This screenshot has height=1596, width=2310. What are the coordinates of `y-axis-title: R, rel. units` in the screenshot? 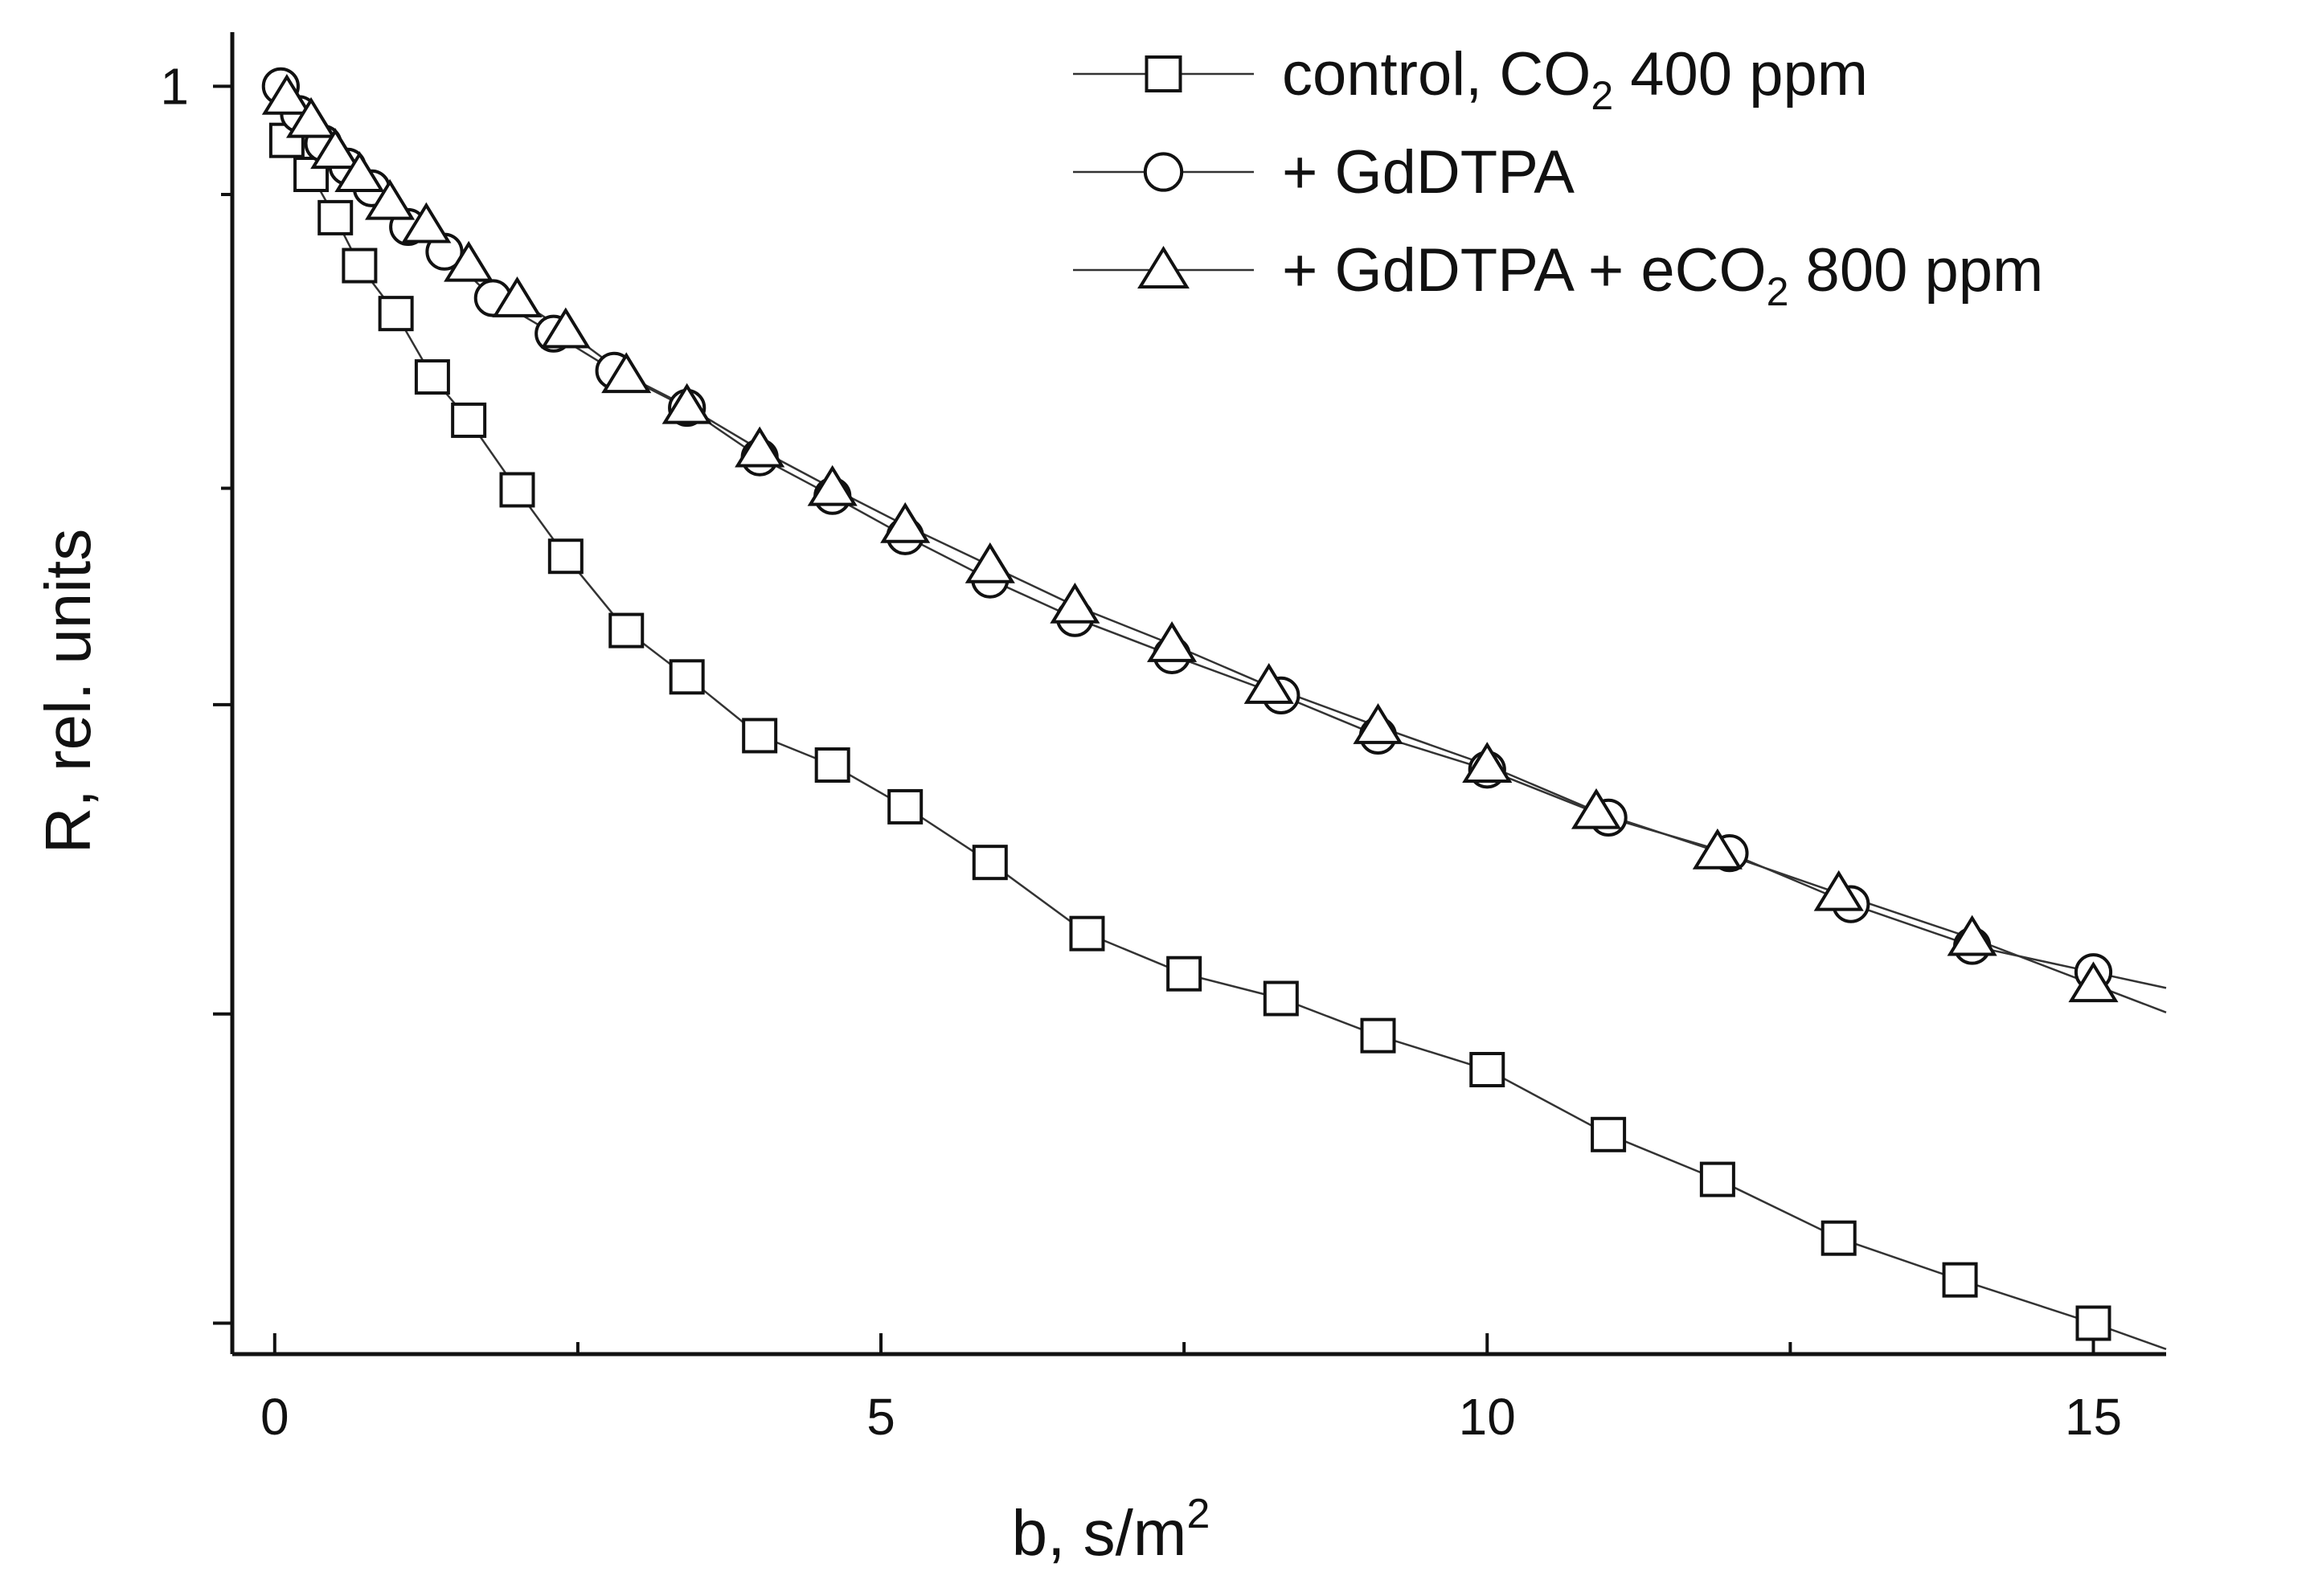 It's located at (68, 691).